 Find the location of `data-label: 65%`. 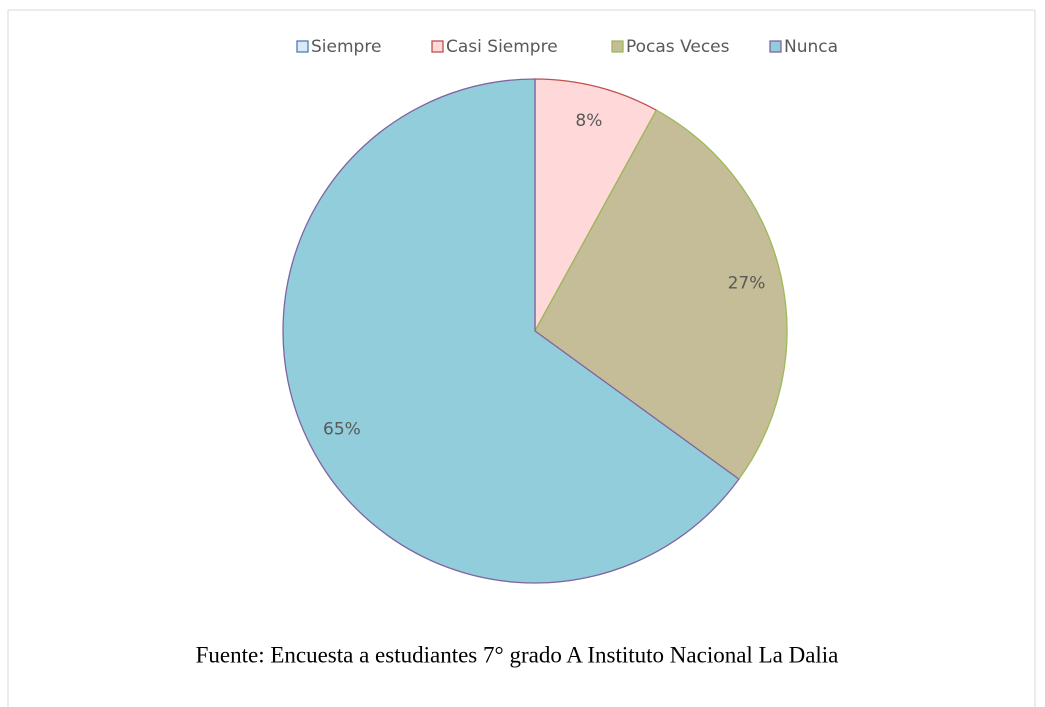

data-label: 65% is located at coordinates (342, 429).